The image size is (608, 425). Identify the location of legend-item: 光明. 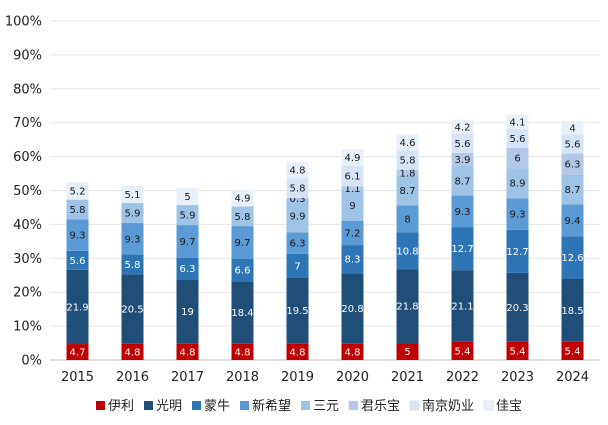
(163, 406).